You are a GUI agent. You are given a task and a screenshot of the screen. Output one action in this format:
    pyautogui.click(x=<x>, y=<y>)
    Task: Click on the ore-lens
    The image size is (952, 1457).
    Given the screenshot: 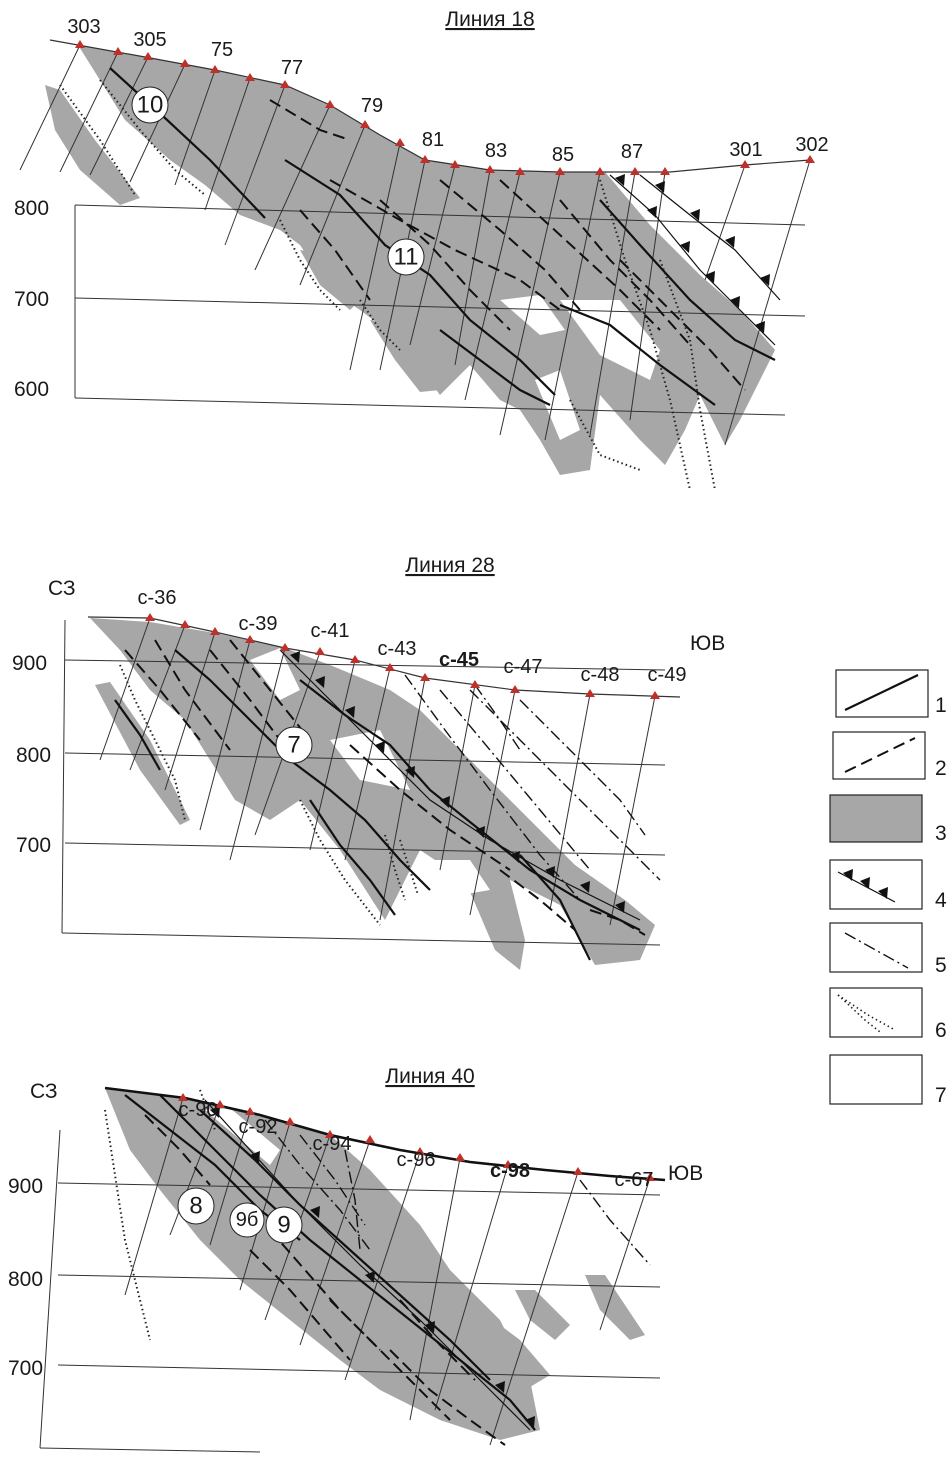 What is the action you would take?
    pyautogui.click(x=542, y=1315)
    